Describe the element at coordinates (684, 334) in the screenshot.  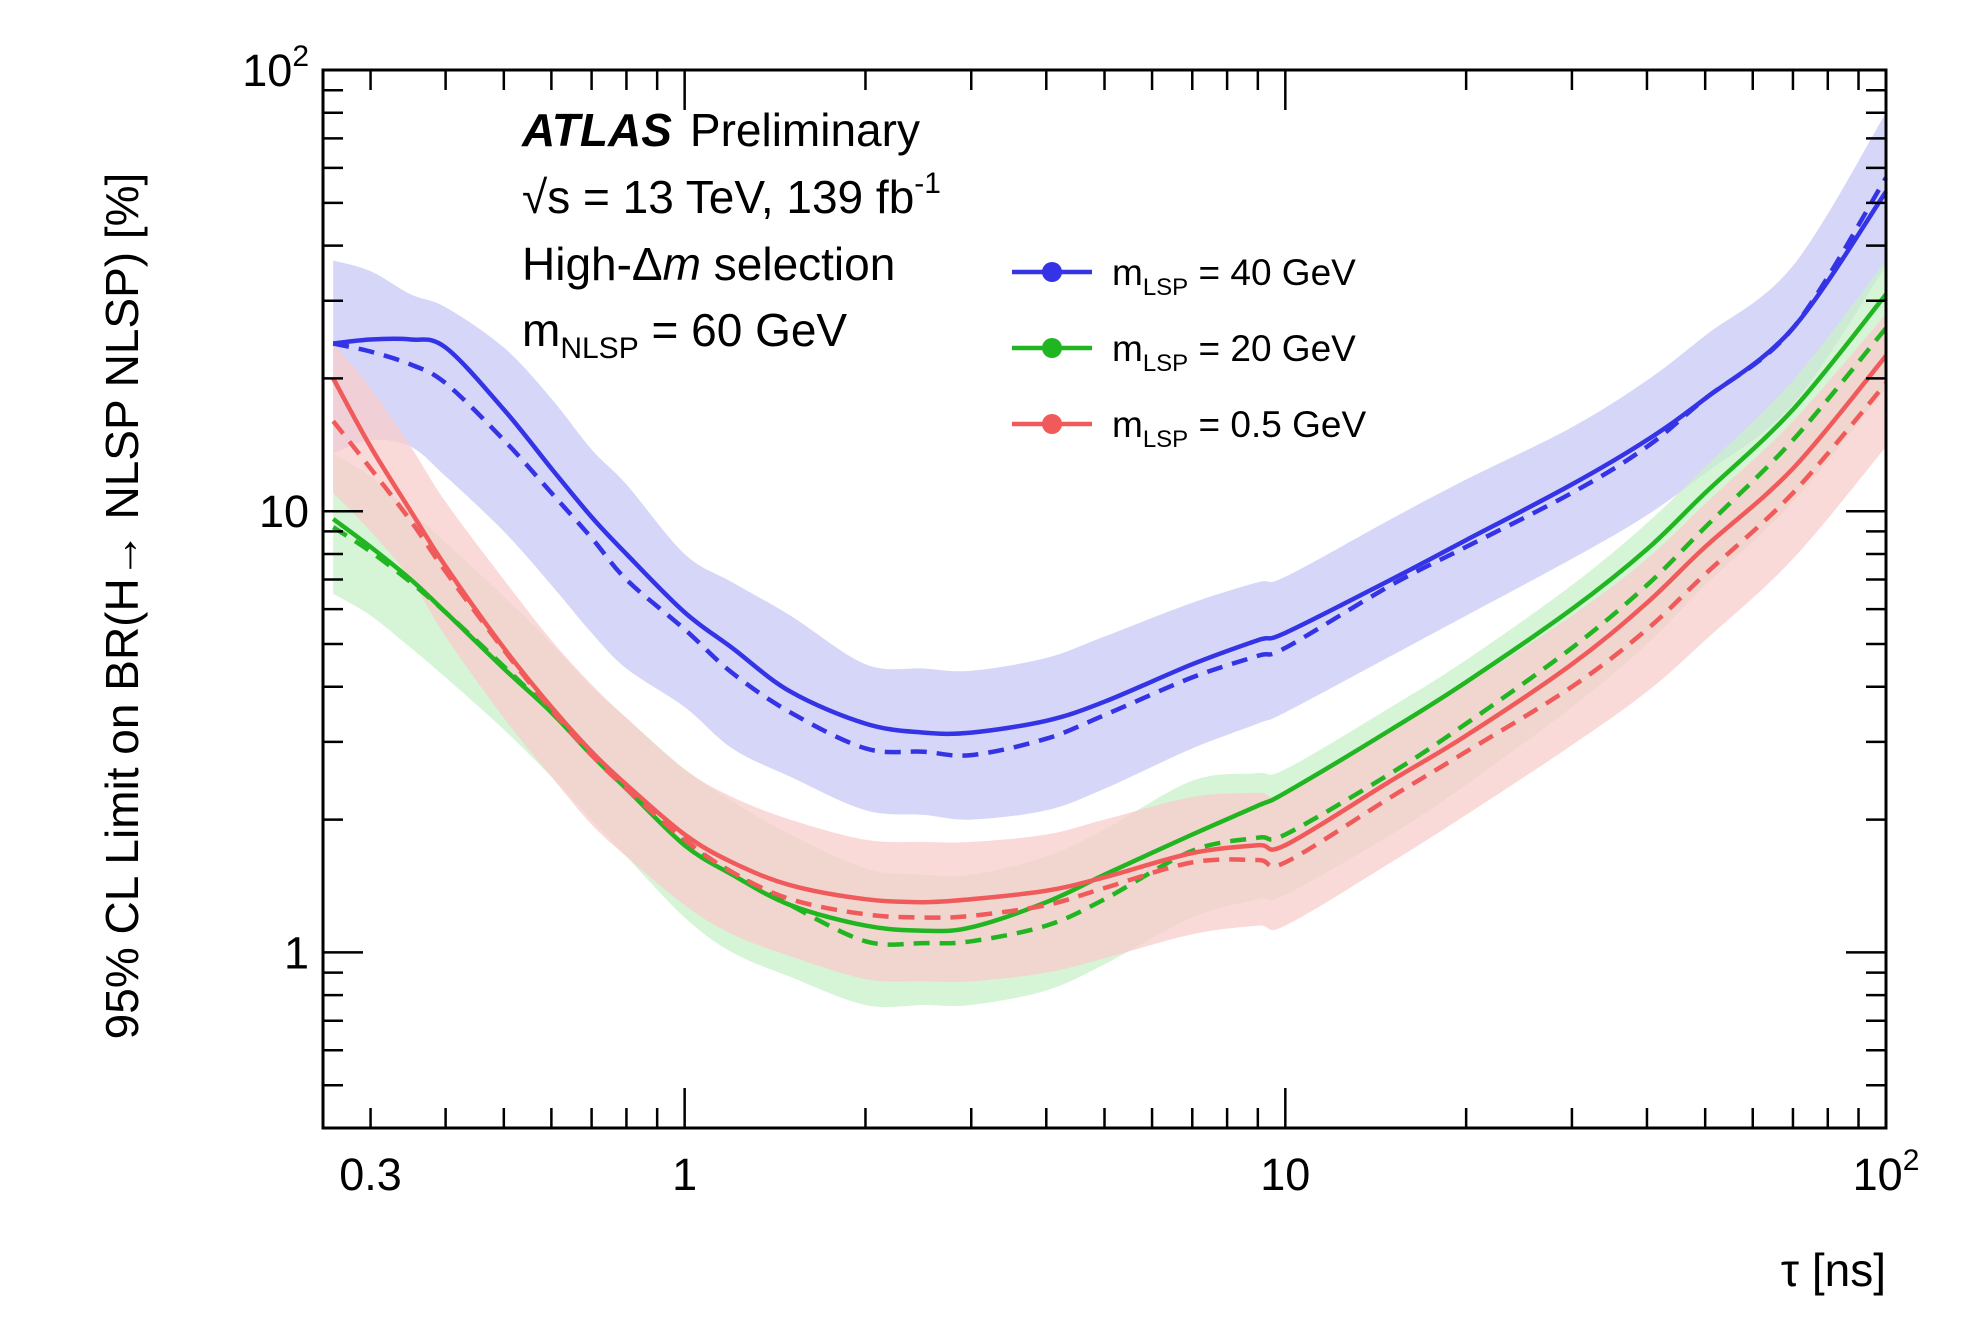
I see `nlsp-mass: mNLSP = 60 GeV` at that location.